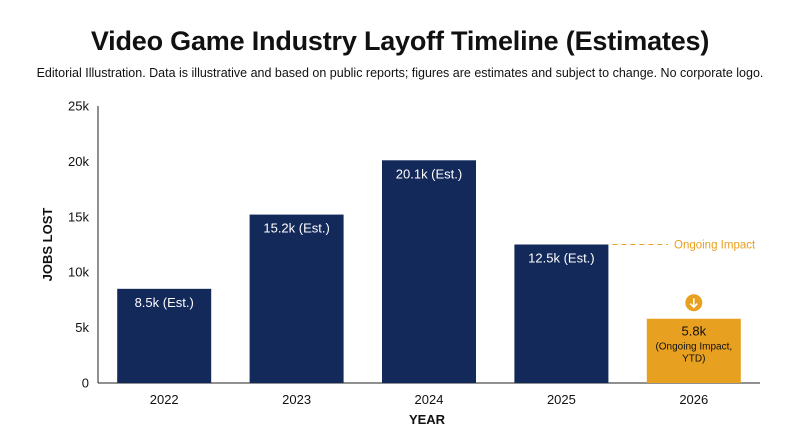 This screenshot has height=447, width=800. What do you see at coordinates (561, 258) in the screenshot?
I see `data-label-2025: 12.5k (Est.)` at bounding box center [561, 258].